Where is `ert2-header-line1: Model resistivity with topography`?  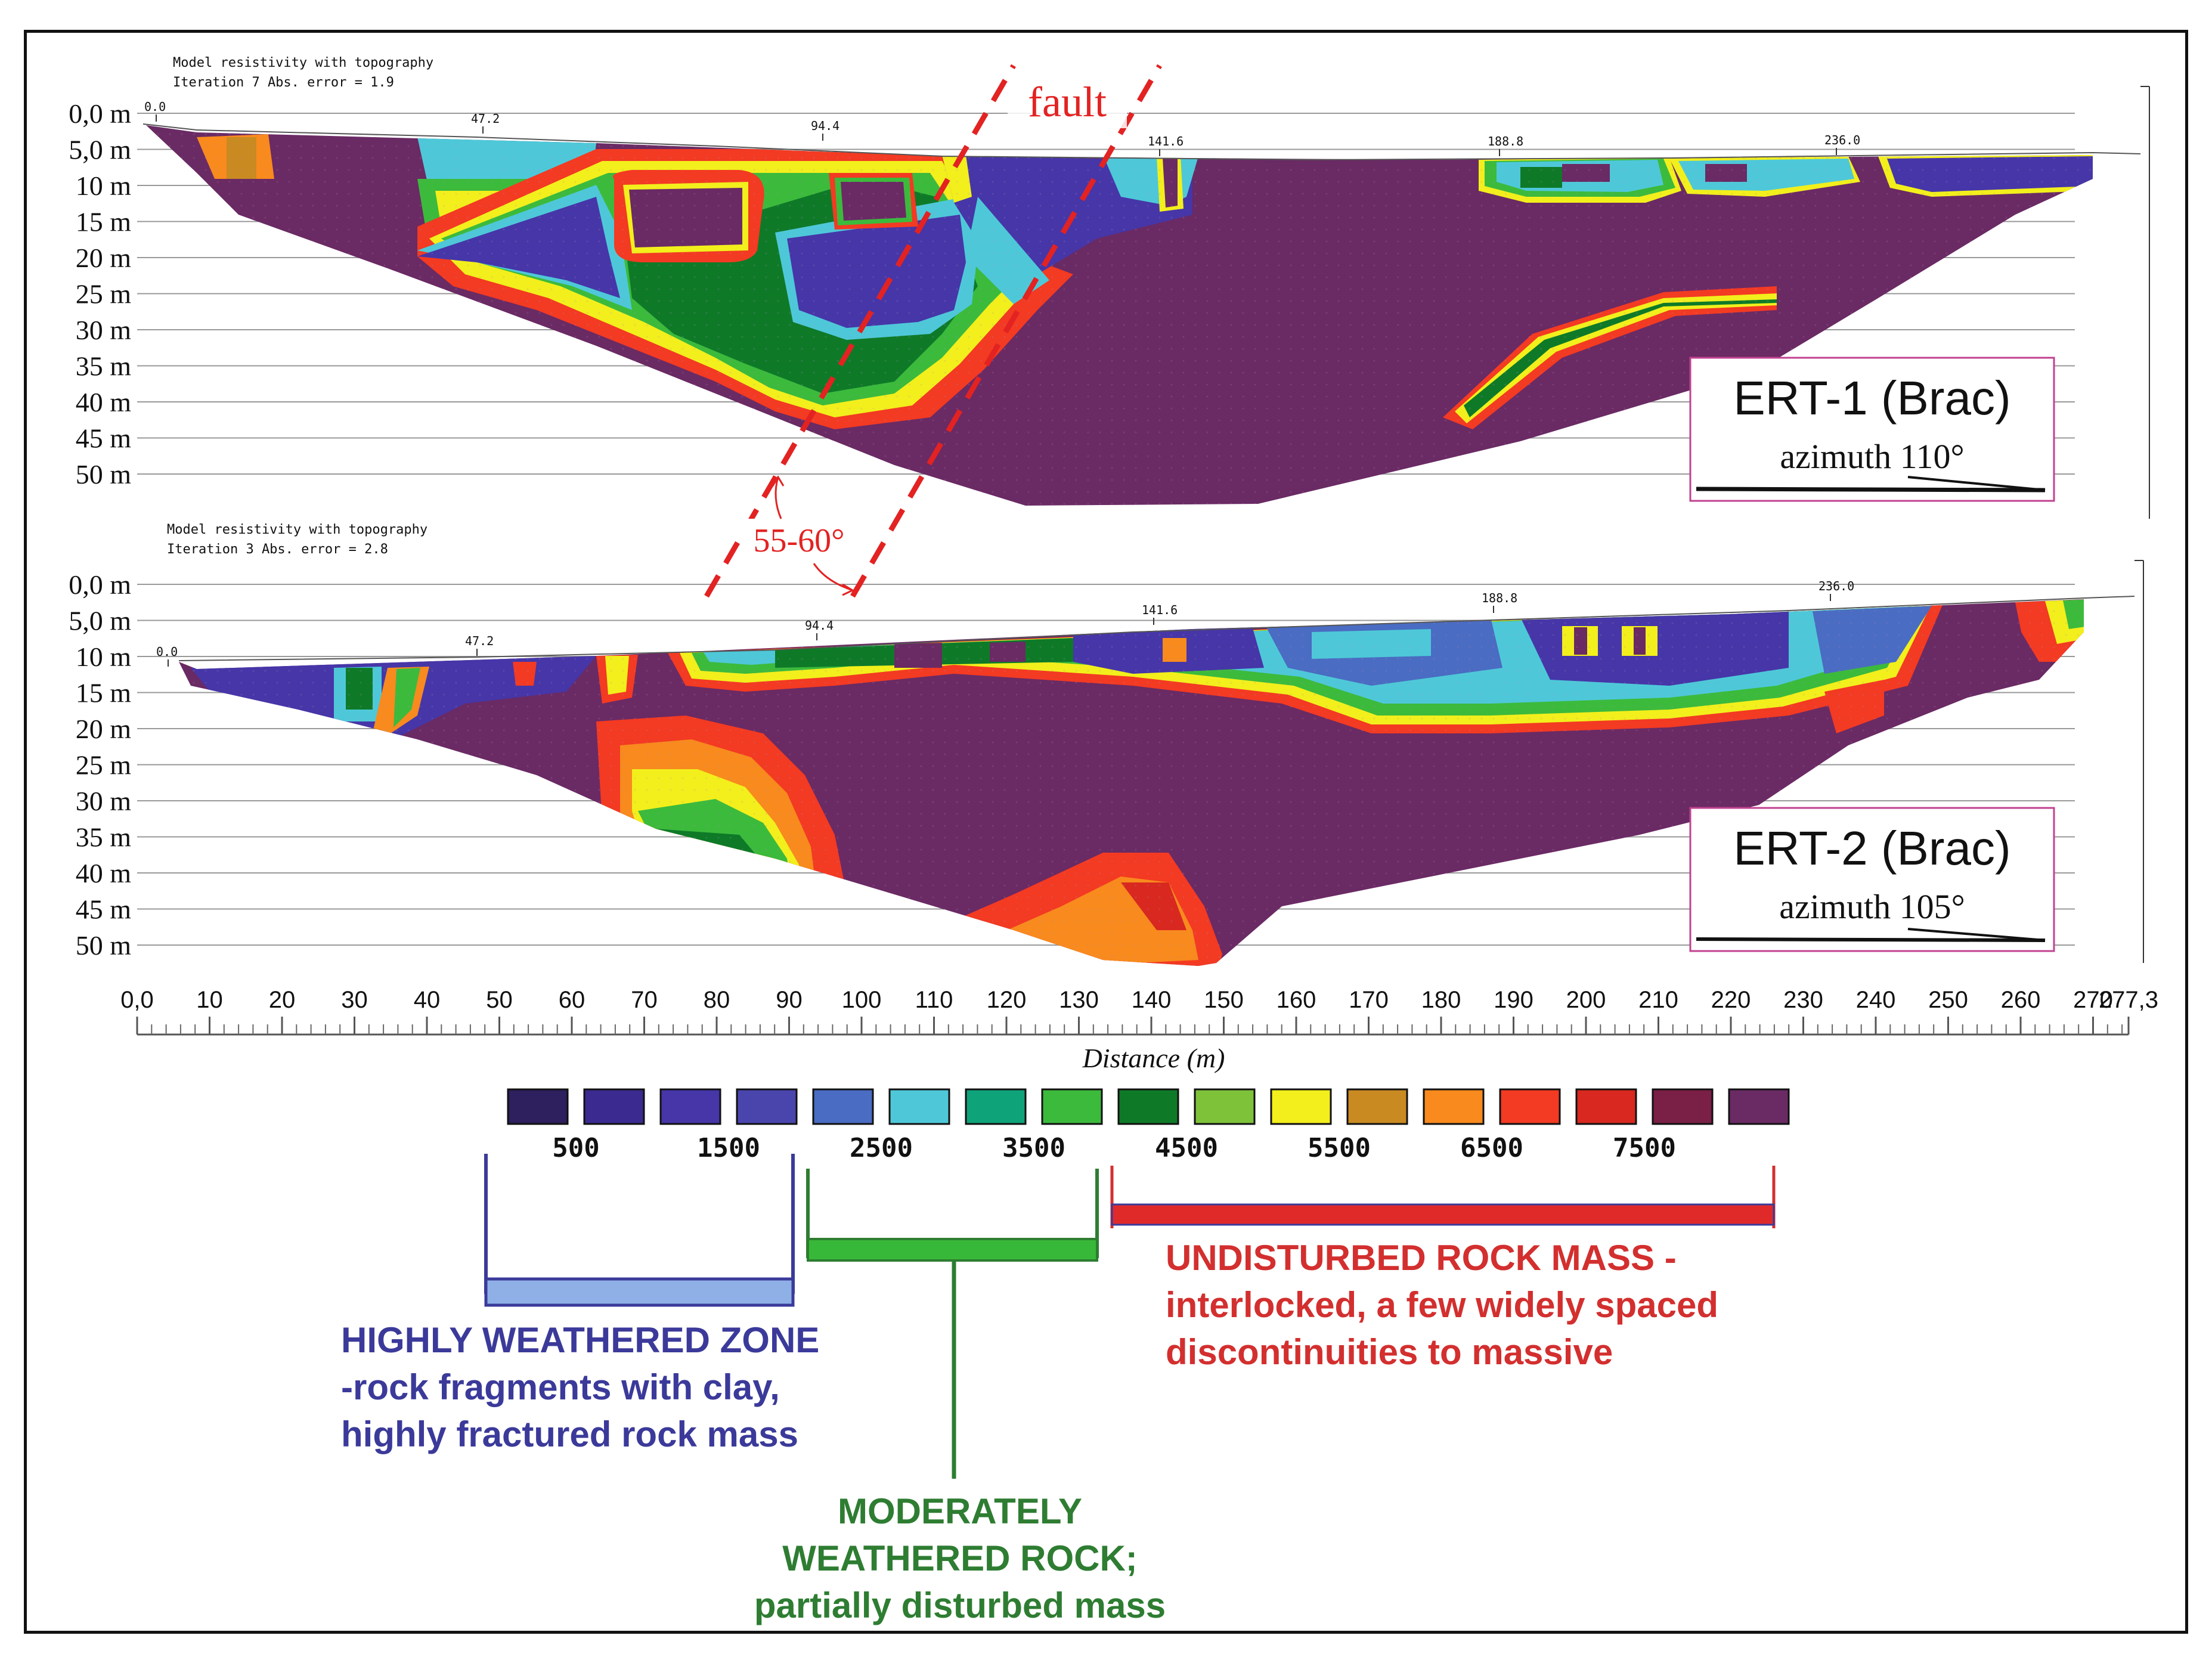 ert2-header-line1: Model resistivity with topography is located at coordinates (297, 530).